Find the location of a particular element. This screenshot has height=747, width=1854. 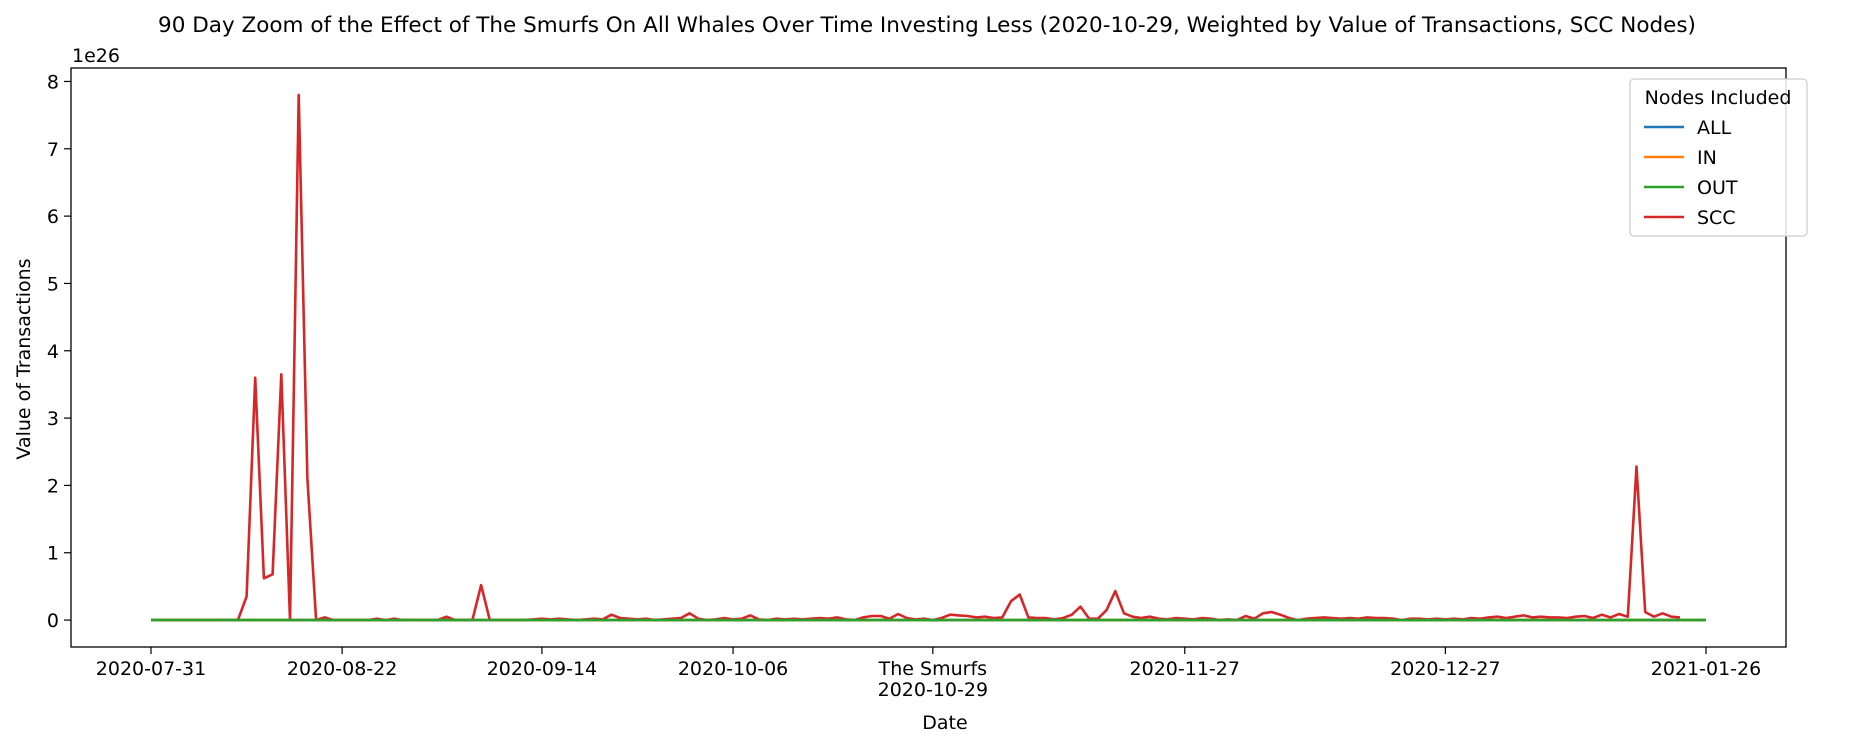

y-axis-multiplier: 1e26 is located at coordinates (96, 56).